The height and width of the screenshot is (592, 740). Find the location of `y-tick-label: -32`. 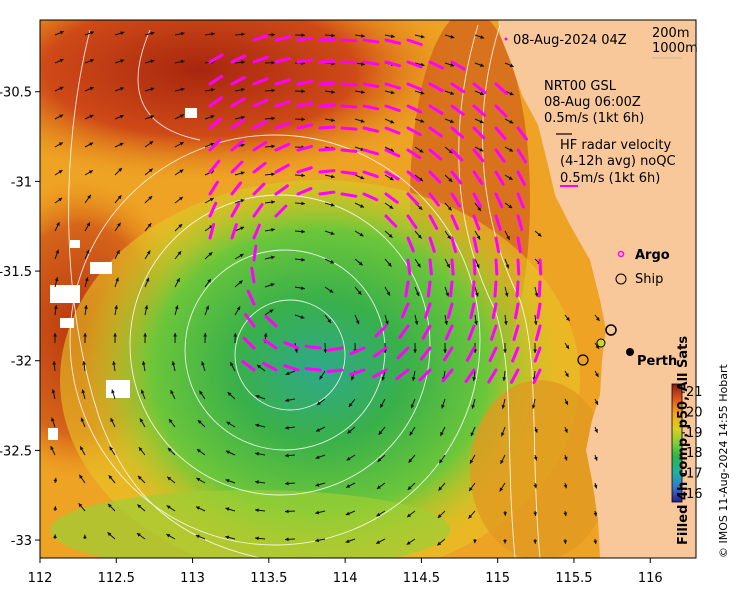

y-tick-label: -32 is located at coordinates (21, 362).